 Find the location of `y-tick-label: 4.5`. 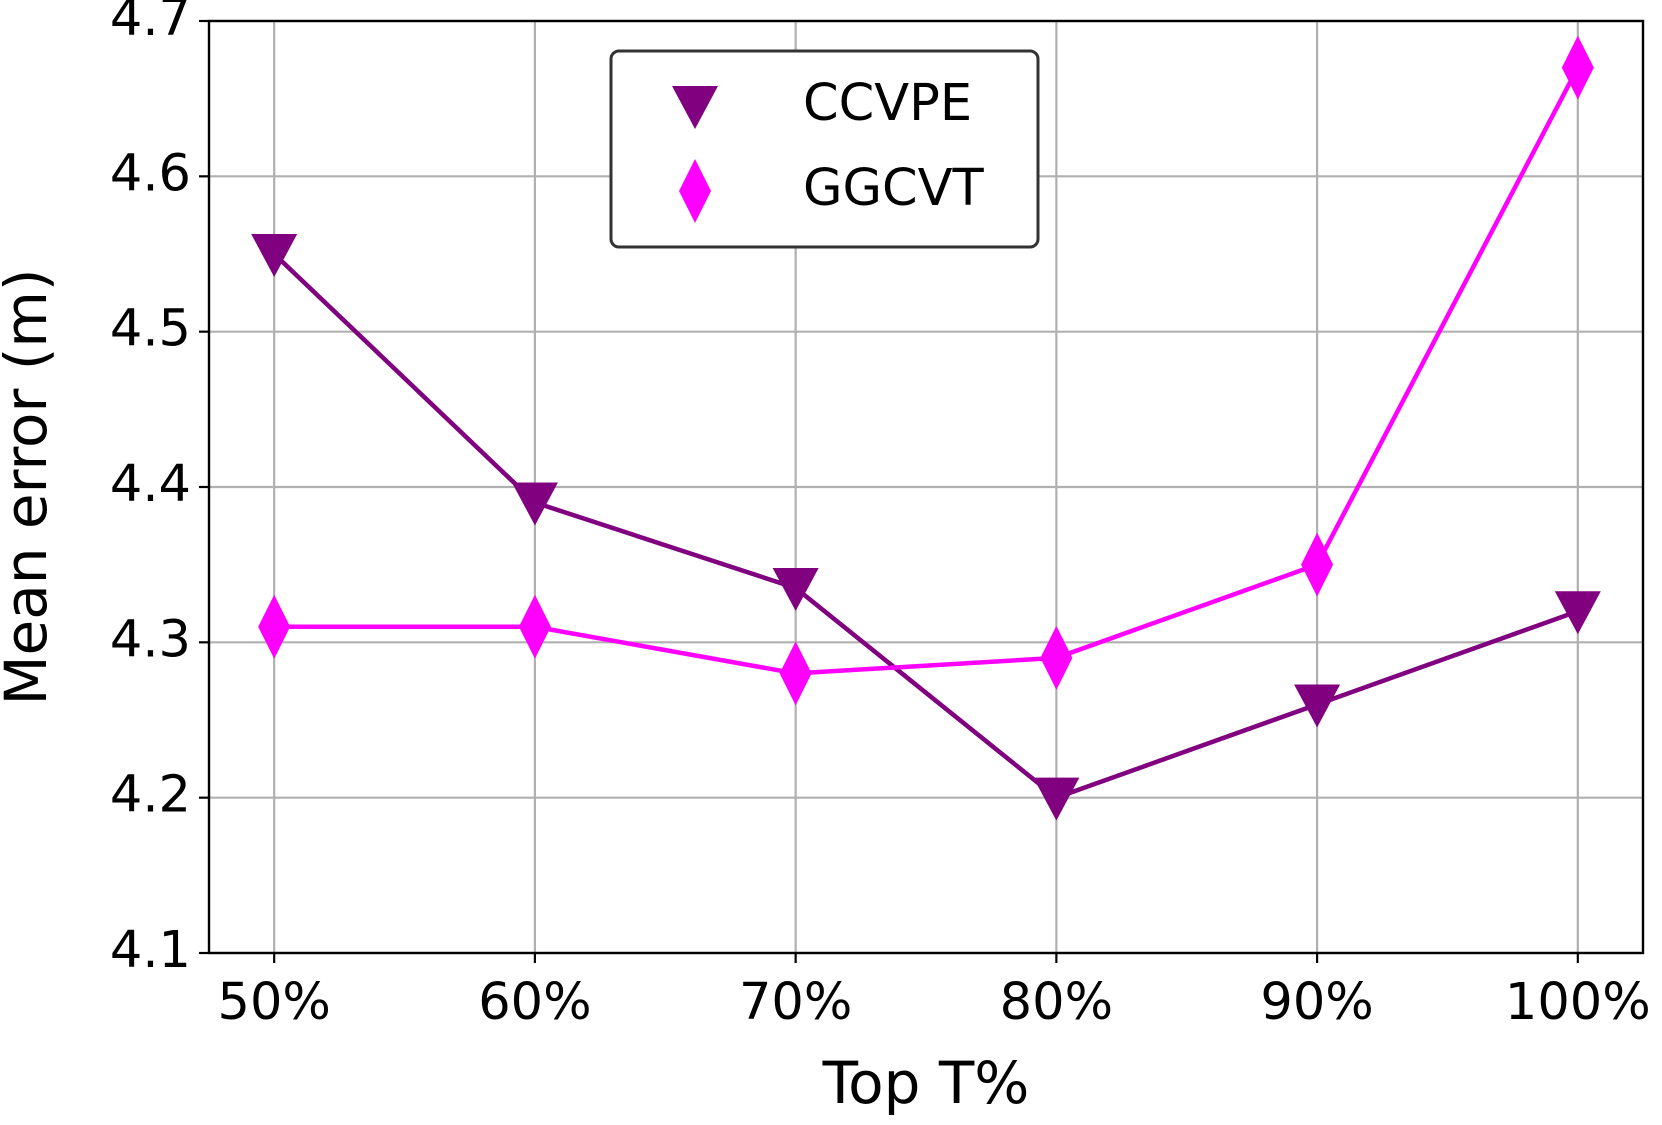

y-tick-label: 4.5 is located at coordinates (150, 329).